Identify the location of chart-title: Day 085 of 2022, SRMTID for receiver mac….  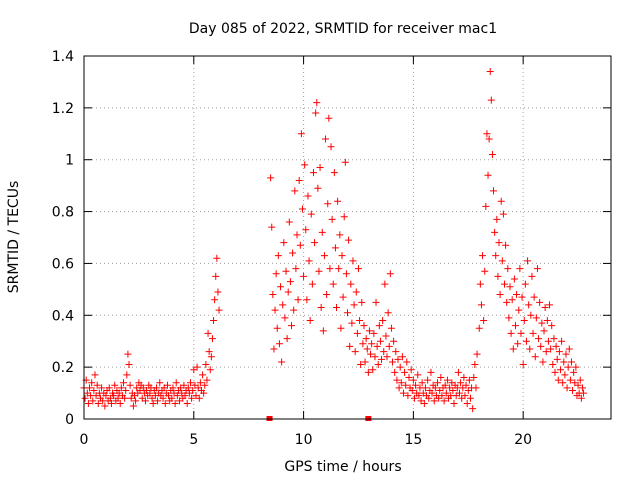
(343, 29).